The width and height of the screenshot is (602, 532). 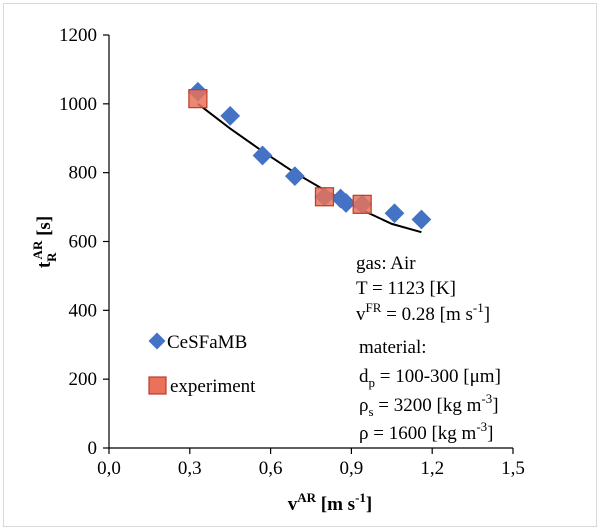 I want to click on legend-label-experiment: experiment, so click(x=213, y=386).